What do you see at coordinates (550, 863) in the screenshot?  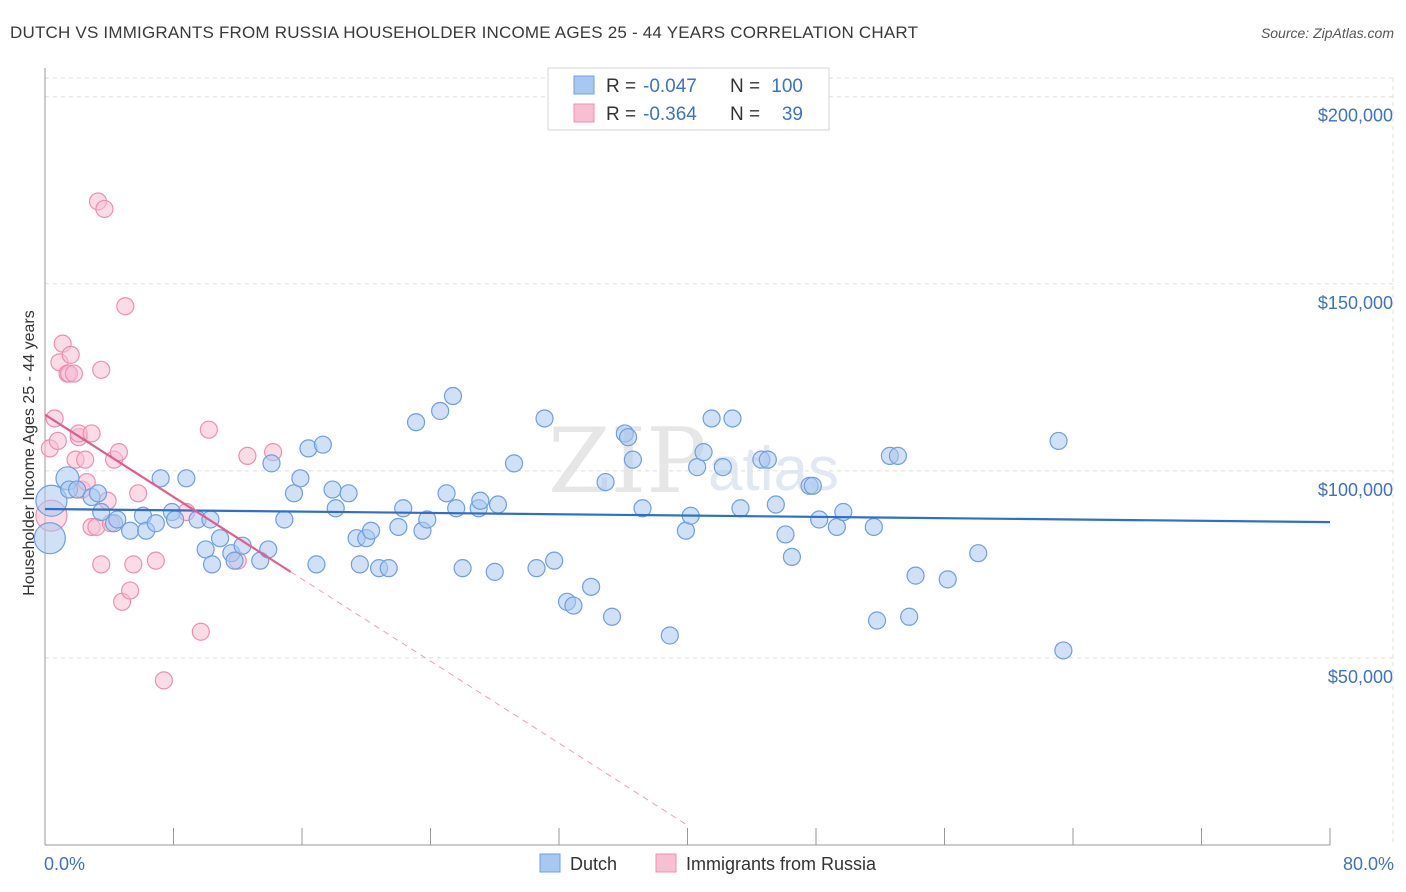 I see `bottom-legend-swatch-dutch` at bounding box center [550, 863].